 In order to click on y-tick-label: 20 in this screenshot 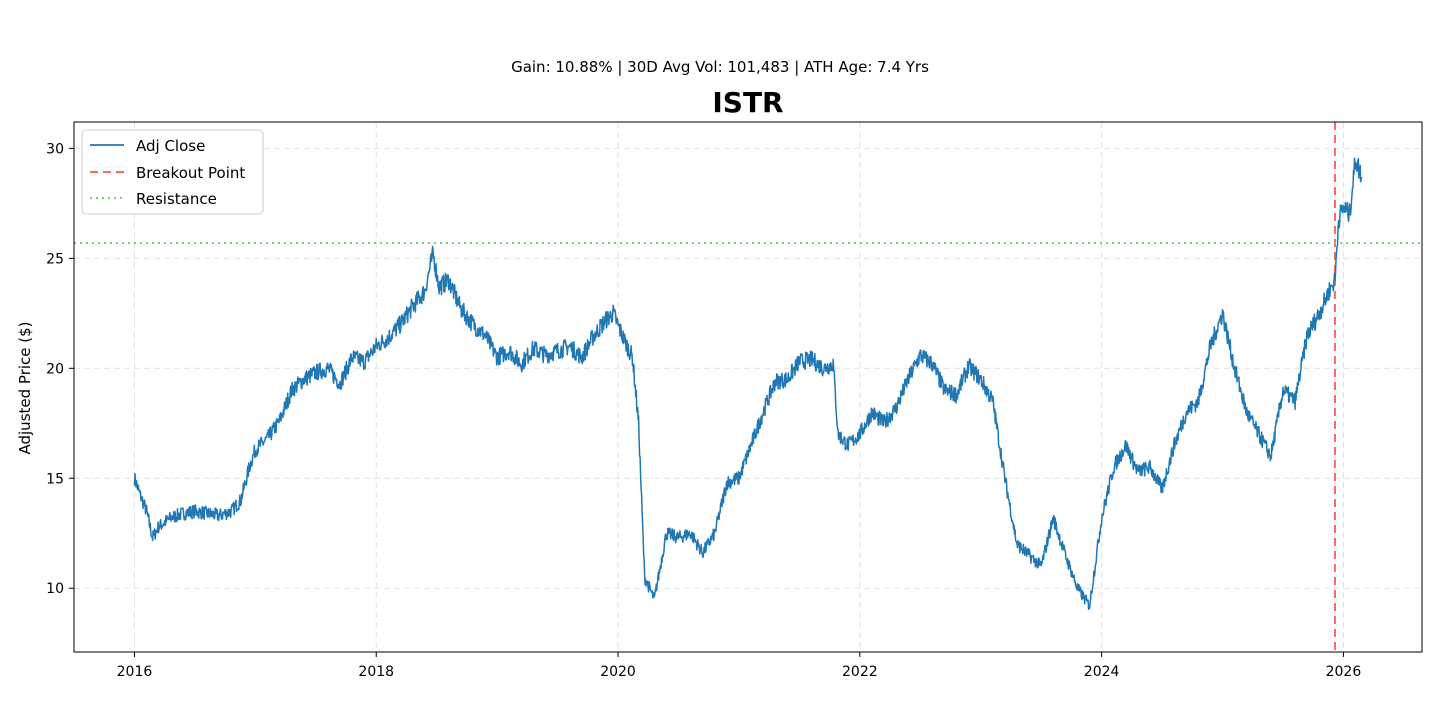, I will do `click(55, 369)`.